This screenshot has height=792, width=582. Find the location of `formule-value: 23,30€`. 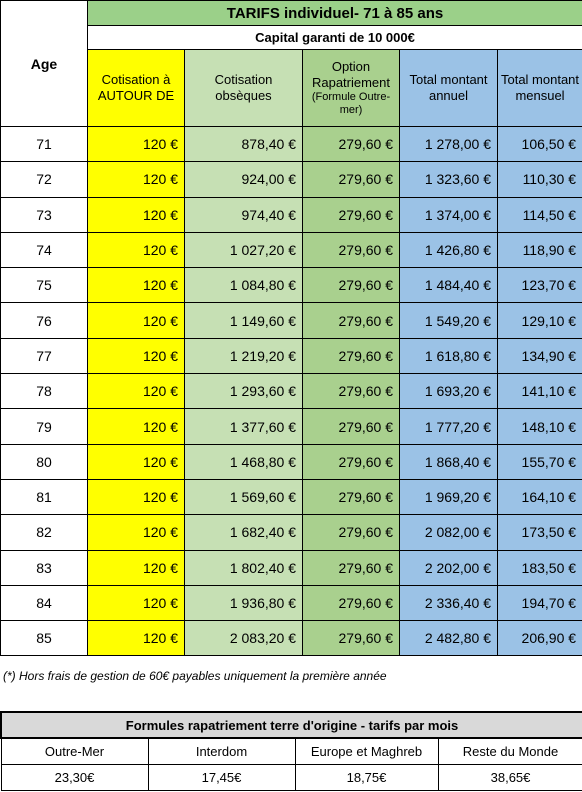

formule-value: 23,30€ is located at coordinates (74, 777).